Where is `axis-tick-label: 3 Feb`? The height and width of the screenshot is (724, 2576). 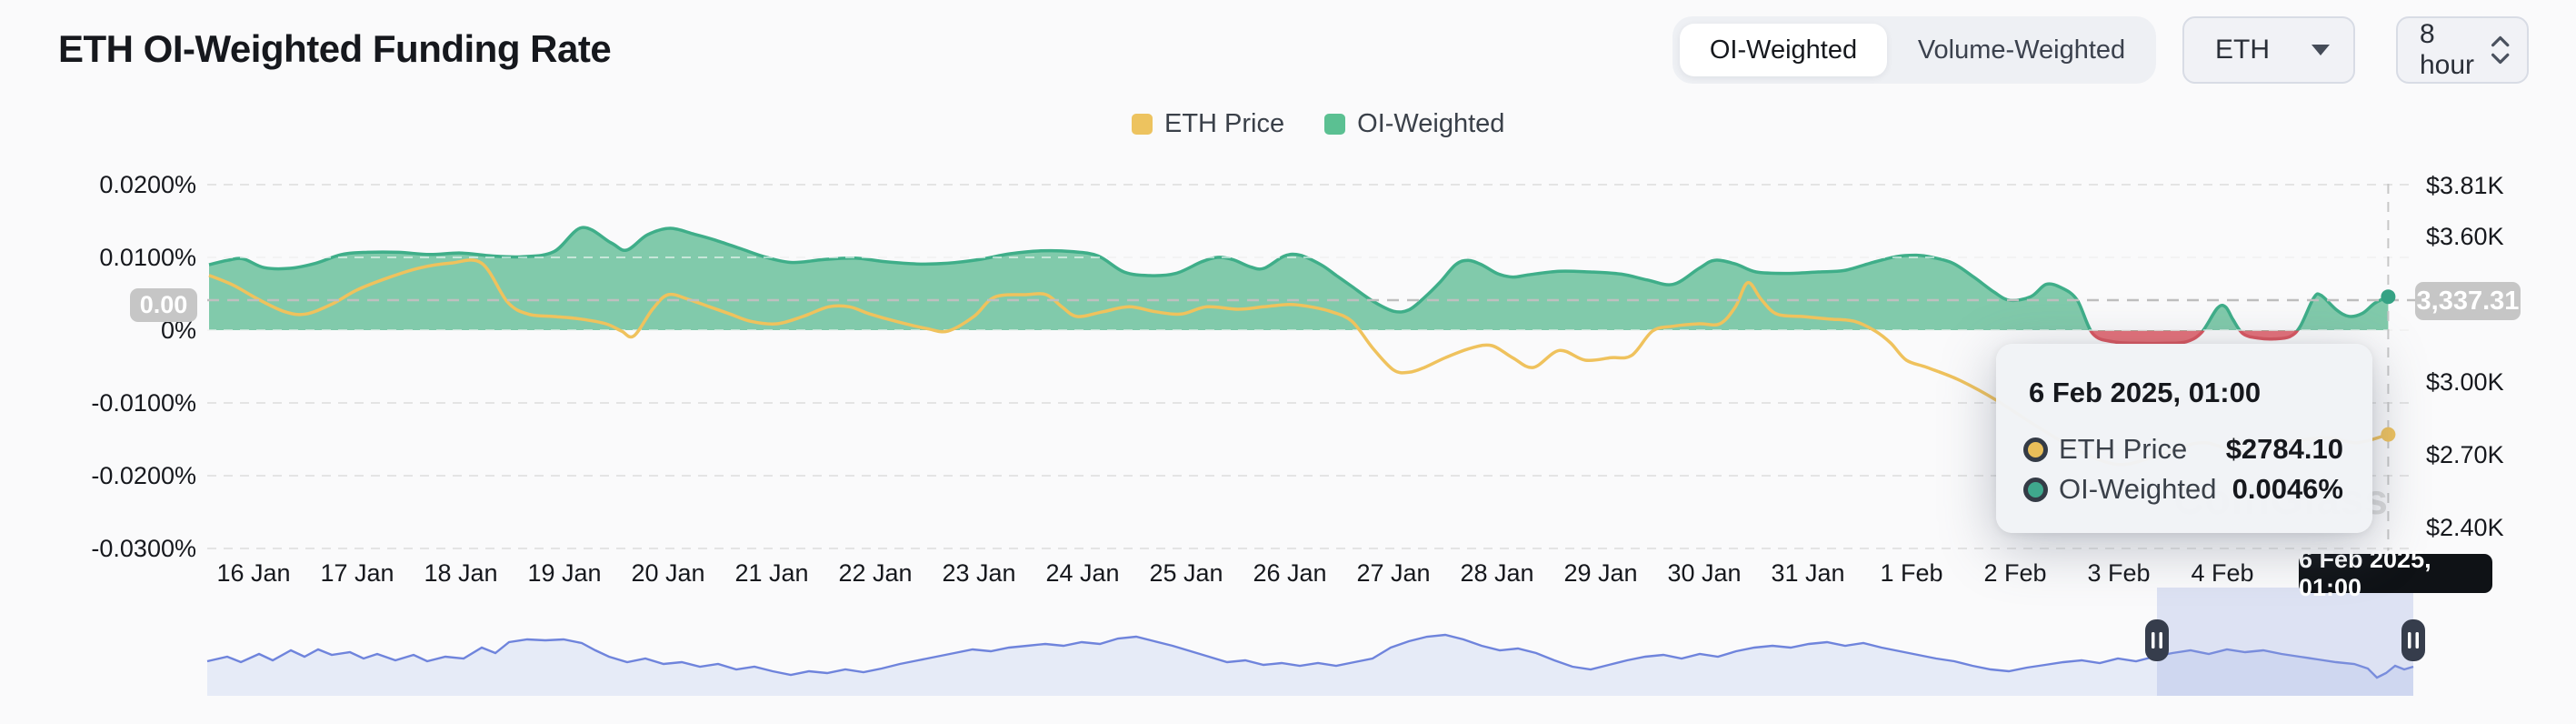
axis-tick-label: 3 Feb is located at coordinates (2119, 573).